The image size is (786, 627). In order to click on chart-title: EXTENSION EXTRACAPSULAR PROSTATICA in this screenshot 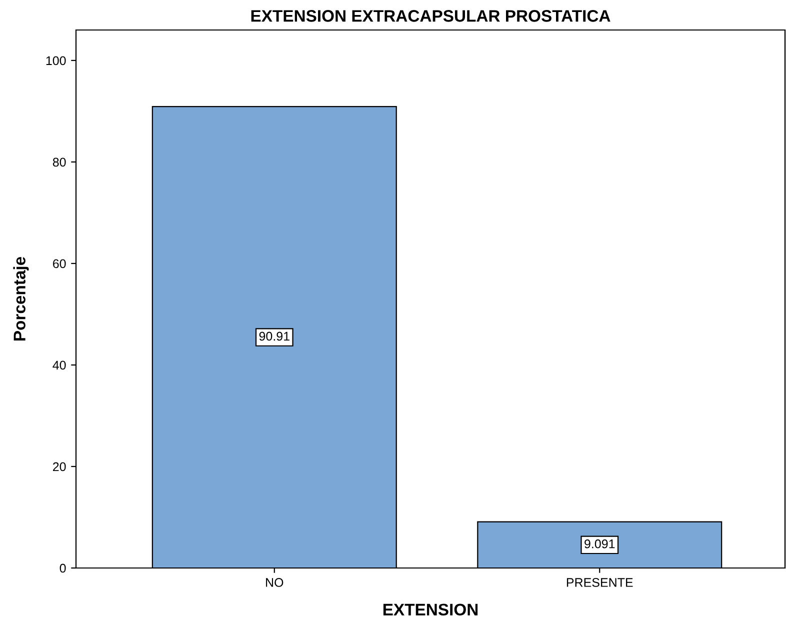, I will do `click(430, 16)`.